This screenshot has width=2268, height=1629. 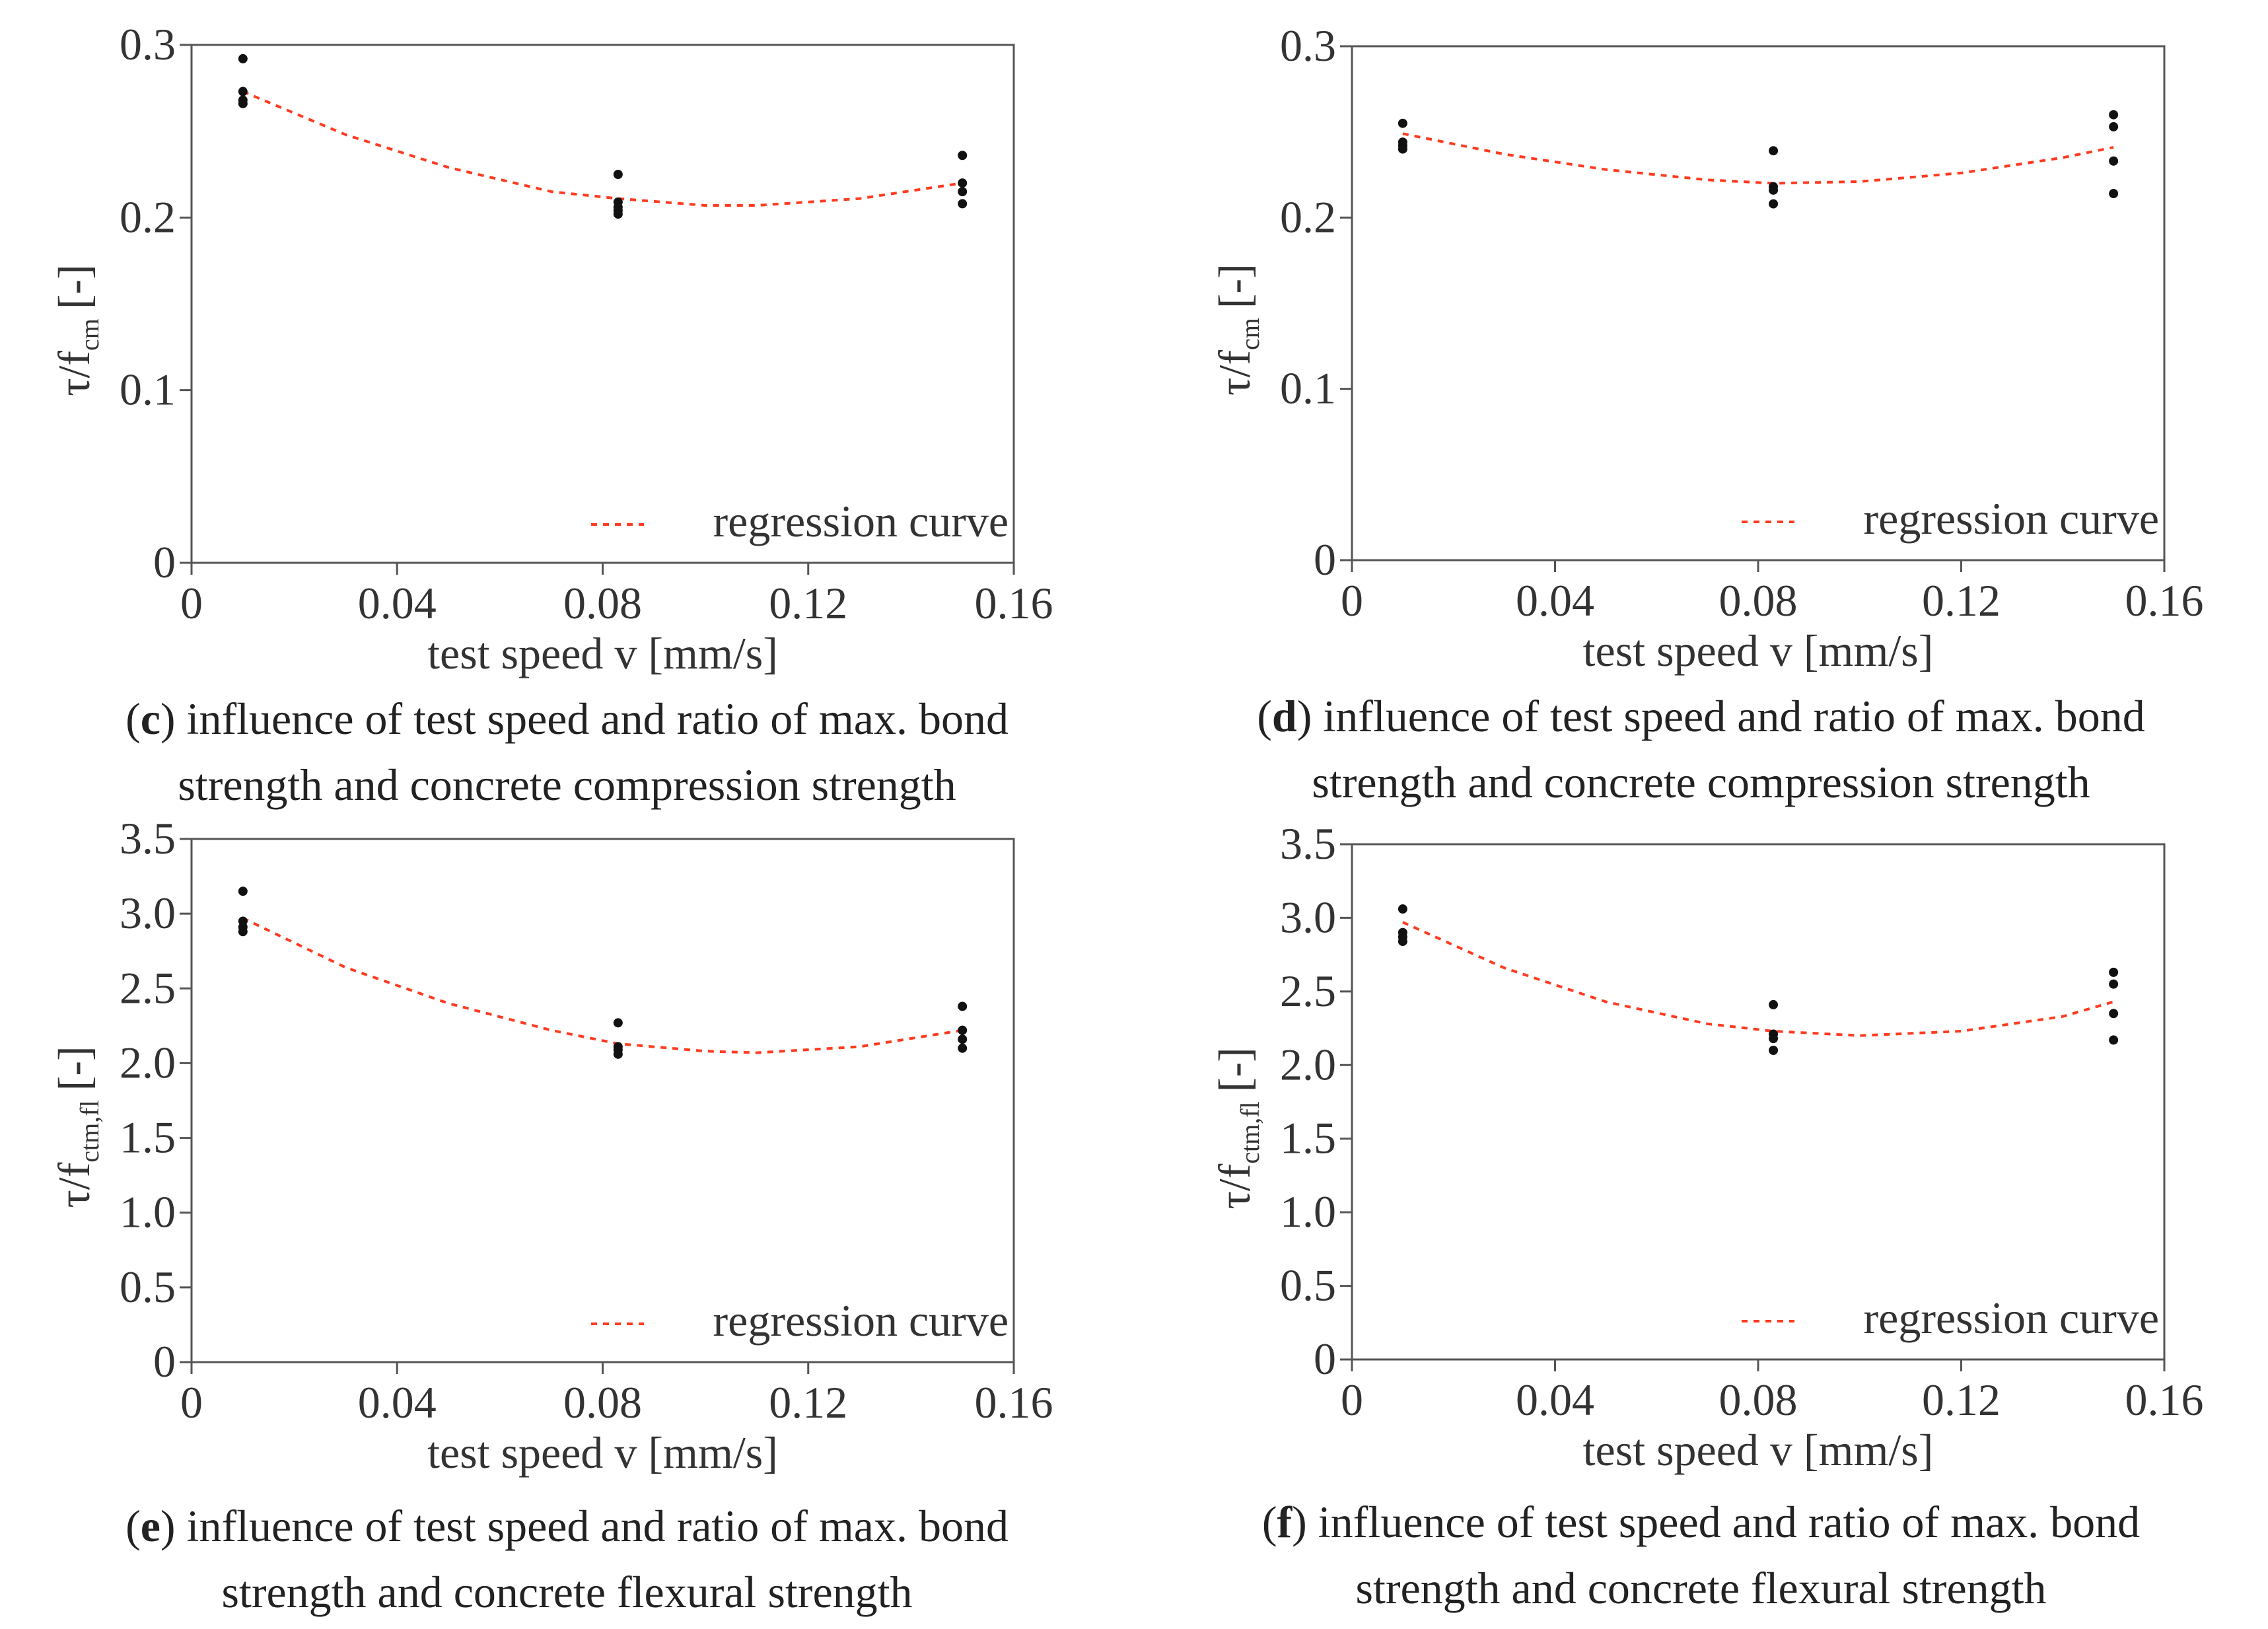 I want to click on chart-c-xlabel: test speed v [mm/s], so click(x=602, y=653).